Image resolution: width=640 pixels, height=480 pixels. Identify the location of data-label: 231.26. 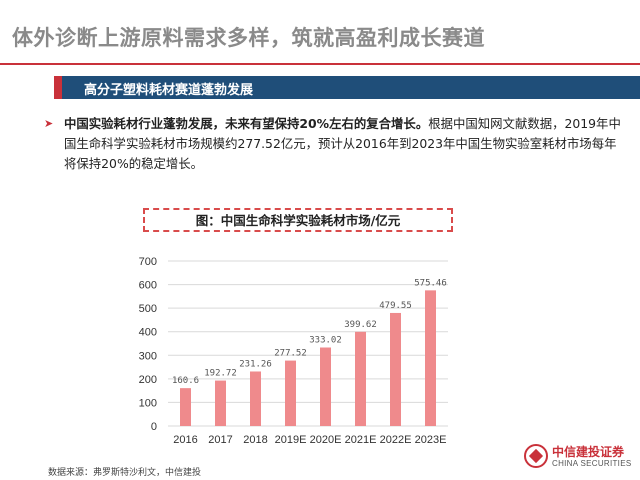
(255, 364).